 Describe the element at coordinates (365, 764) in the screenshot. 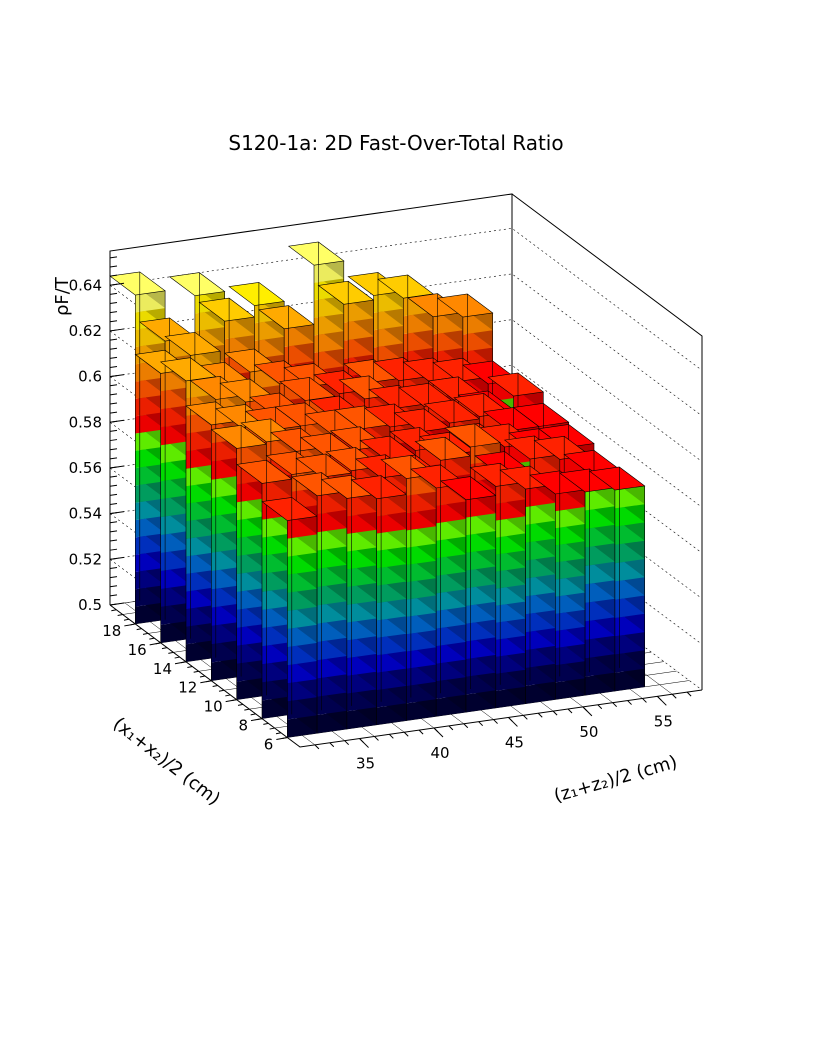

I see `x-tick-label: 35` at that location.